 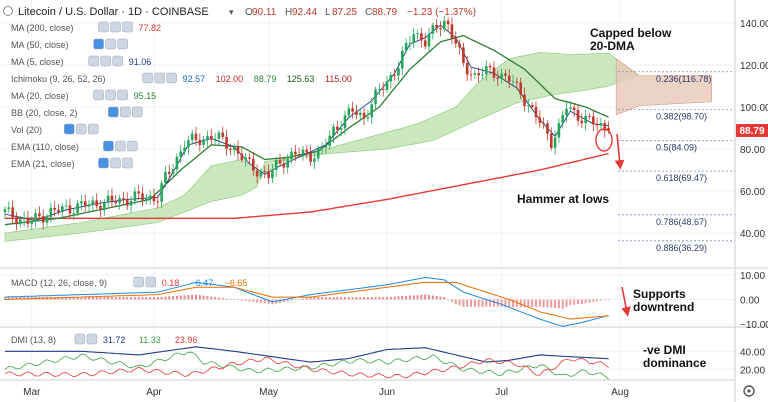 What do you see at coordinates (752, 361) in the screenshot?
I see `dmi-axis-ticks: 40.00 20.00` at bounding box center [752, 361].